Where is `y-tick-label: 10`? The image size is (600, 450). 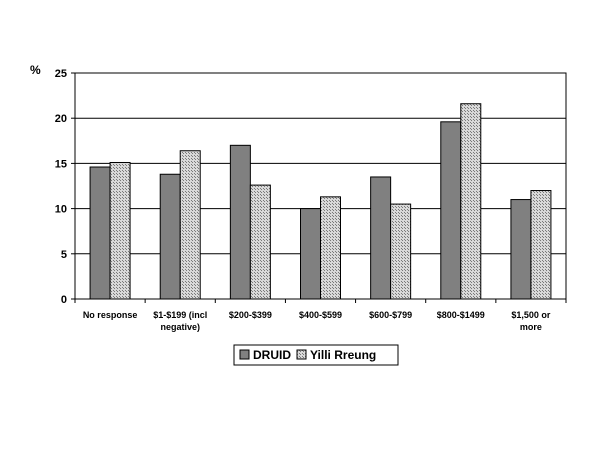 y-tick-label: 10 is located at coordinates (61, 210).